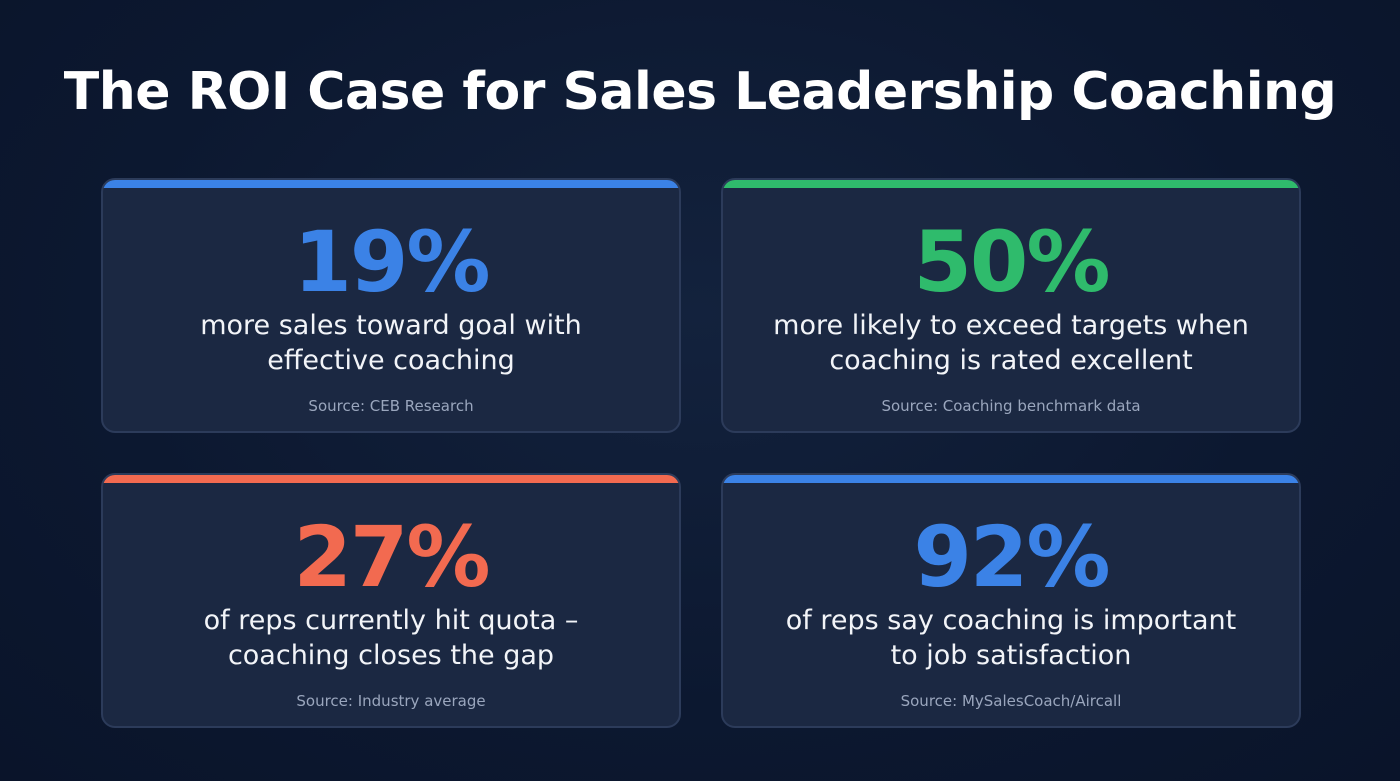 The width and height of the screenshot is (1400, 781). I want to click on description-line: to job satisfaction, so click(1011, 655).